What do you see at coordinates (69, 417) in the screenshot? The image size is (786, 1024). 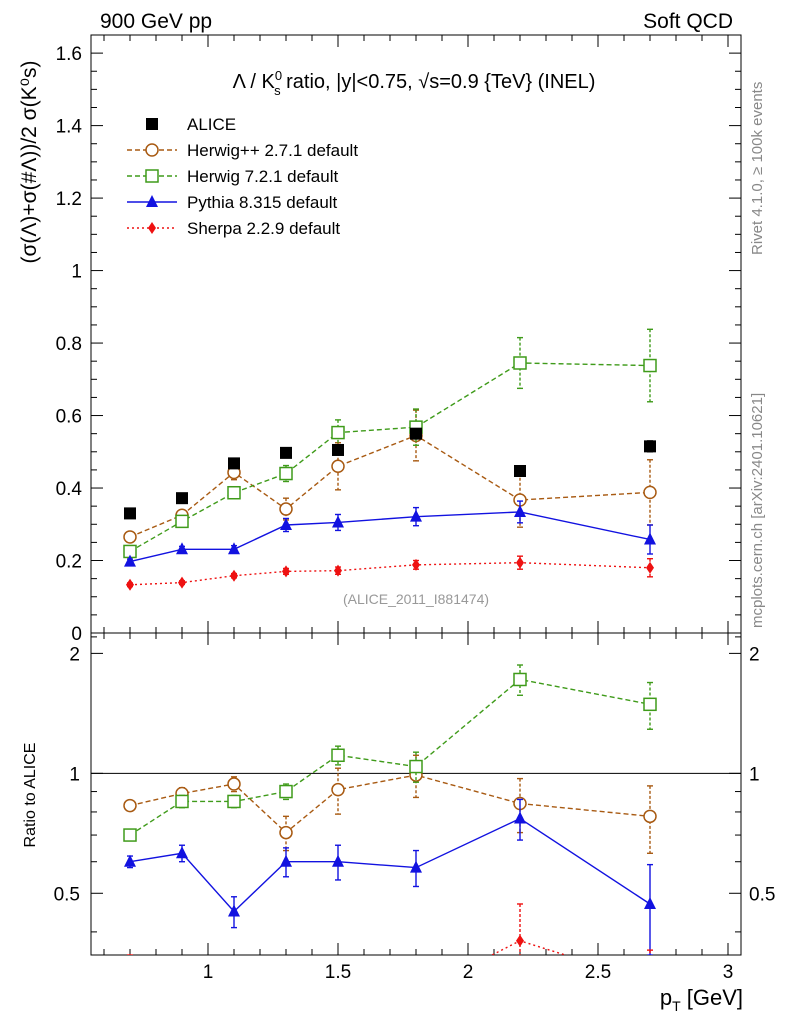 I see `y-tick-label: 0.6` at bounding box center [69, 417].